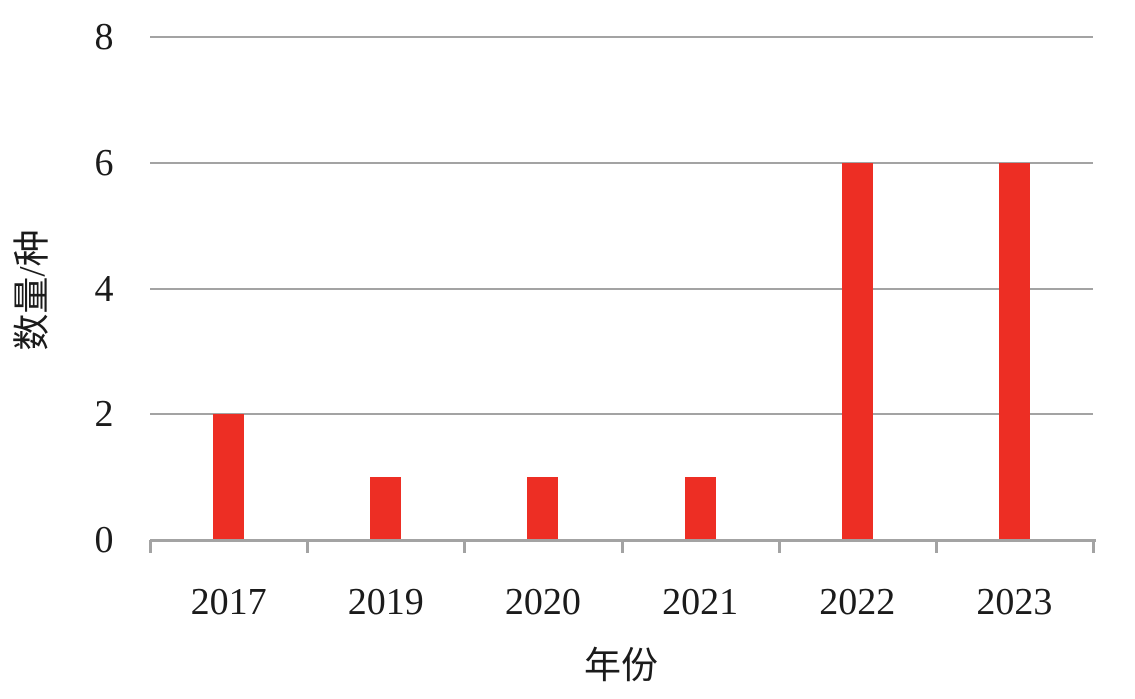 Image resolution: width=1135 pixels, height=699 pixels. I want to click on x-tick-label: 2022, so click(857, 602).